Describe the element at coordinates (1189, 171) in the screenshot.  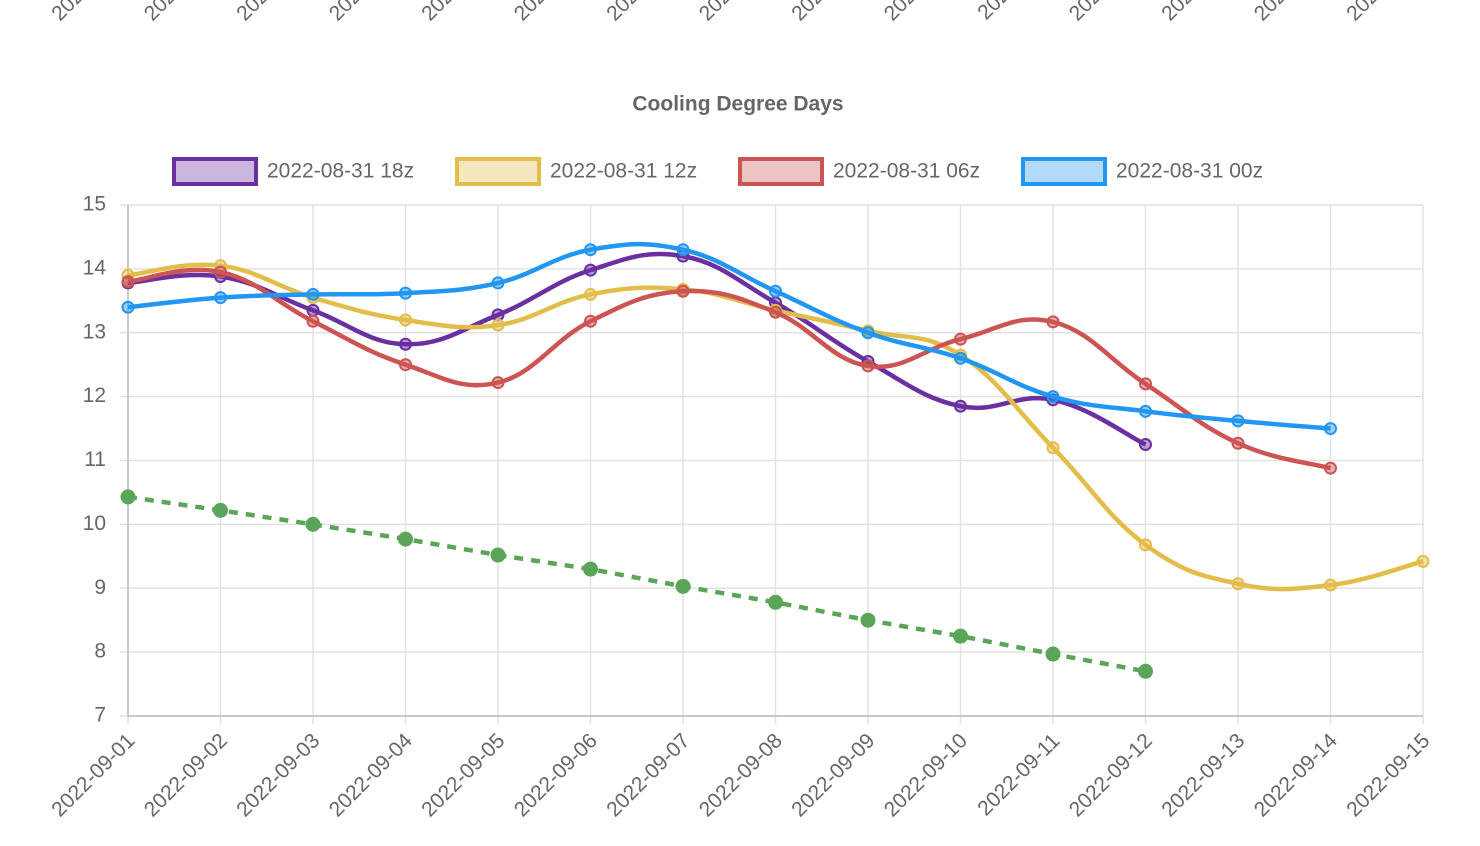
I see `legend-label: 2022-08-31 00z` at that location.